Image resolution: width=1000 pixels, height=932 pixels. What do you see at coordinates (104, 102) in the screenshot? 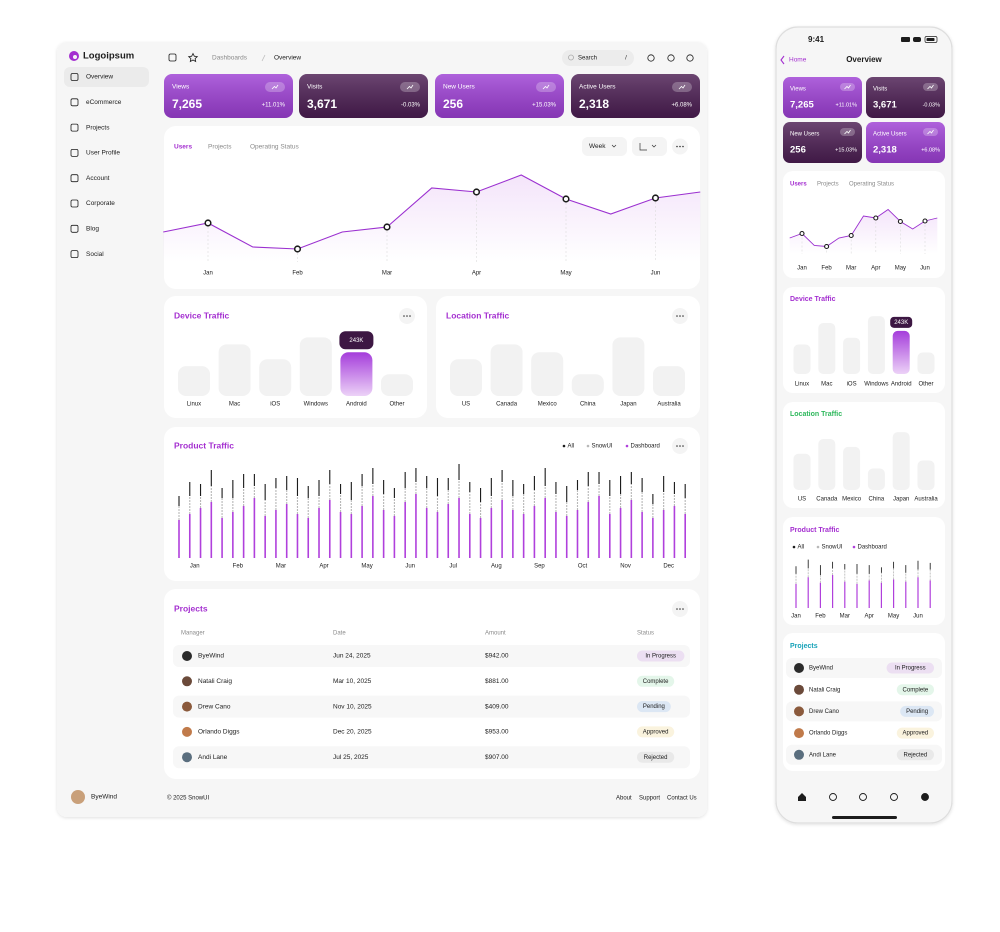
I see `nav-item: eCommerce` at bounding box center [104, 102].